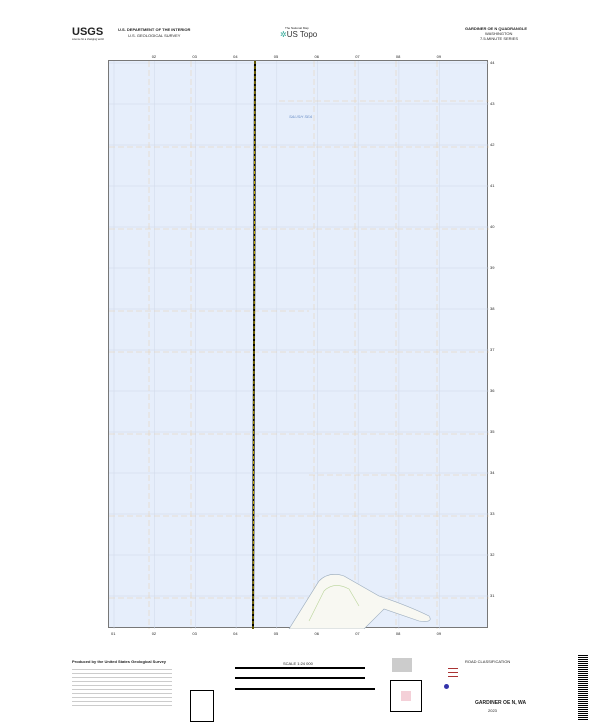  What do you see at coordinates (154, 633) in the screenshot?
I see `tick-bottom: 02` at bounding box center [154, 633].